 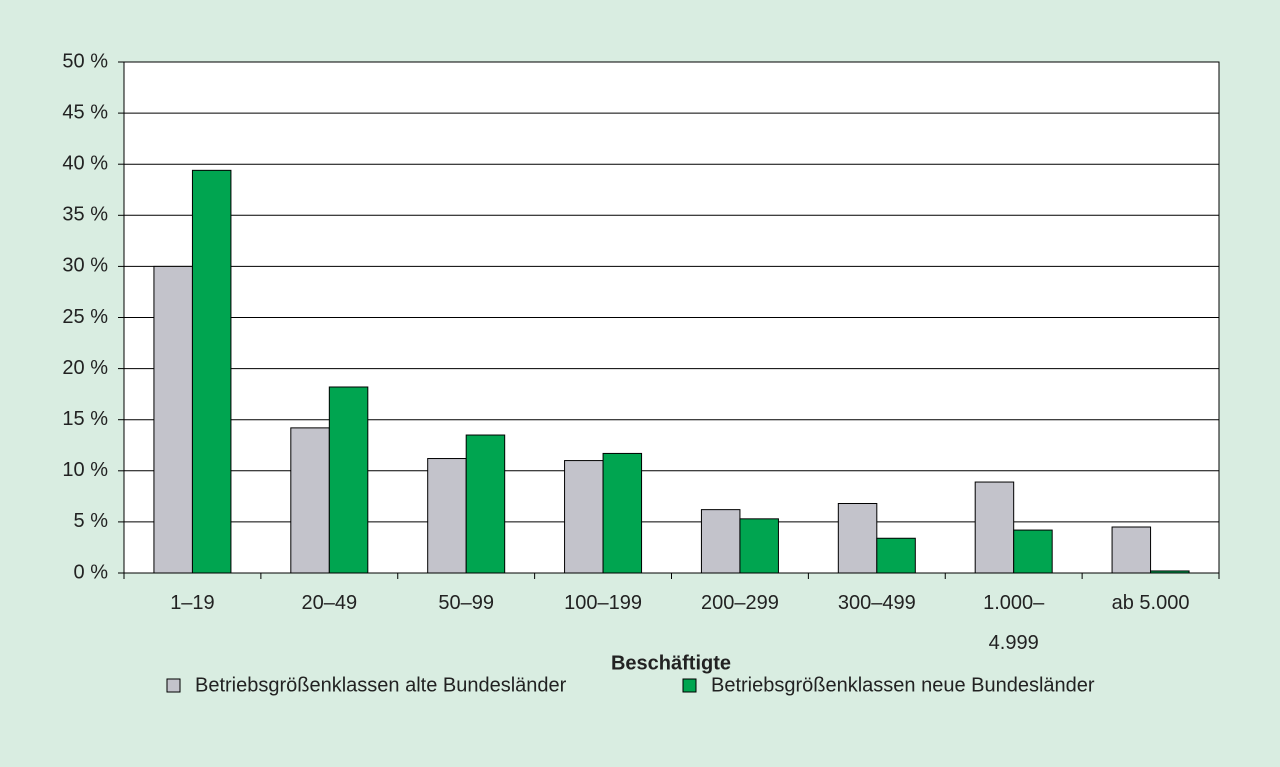 I want to click on y-tick-label: 25 %, so click(x=85, y=317).